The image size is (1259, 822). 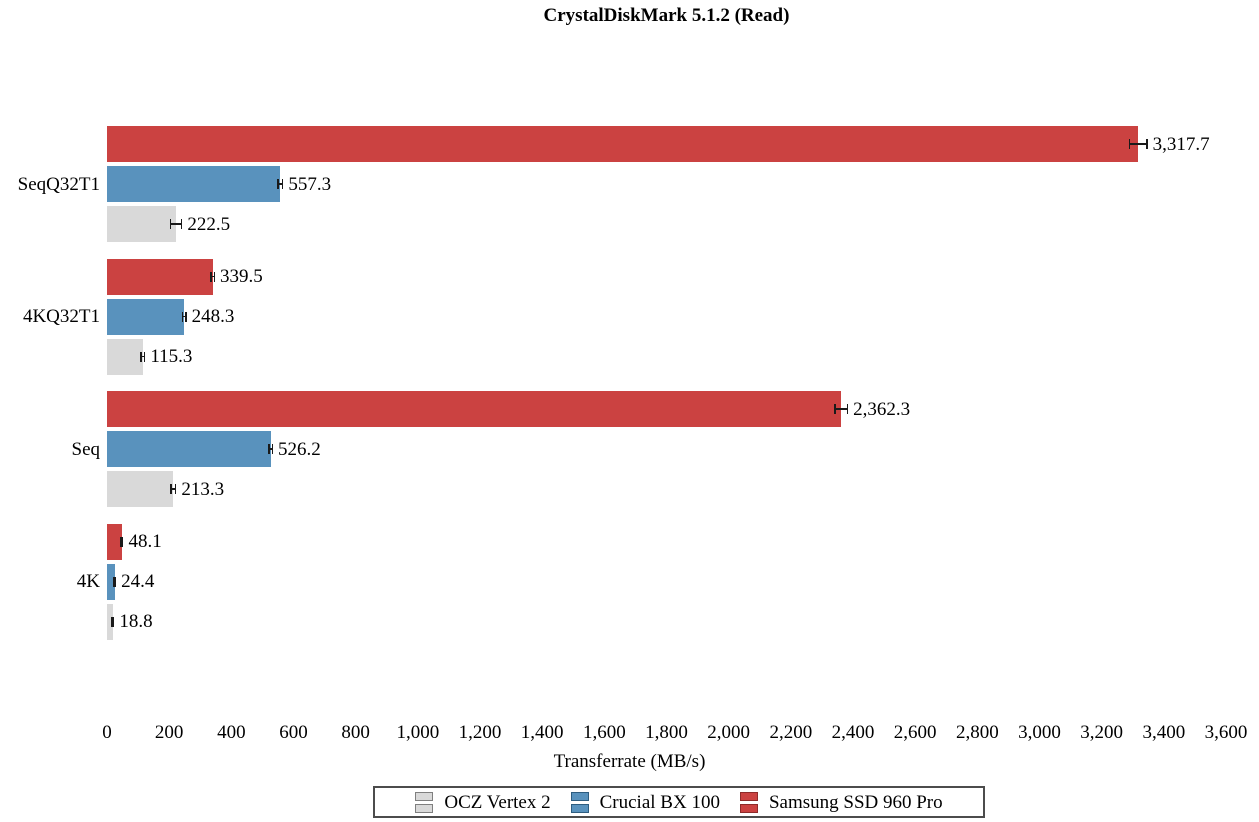 I want to click on error-bar-4k-samsung-ssd-960-pro, so click(x=122, y=541).